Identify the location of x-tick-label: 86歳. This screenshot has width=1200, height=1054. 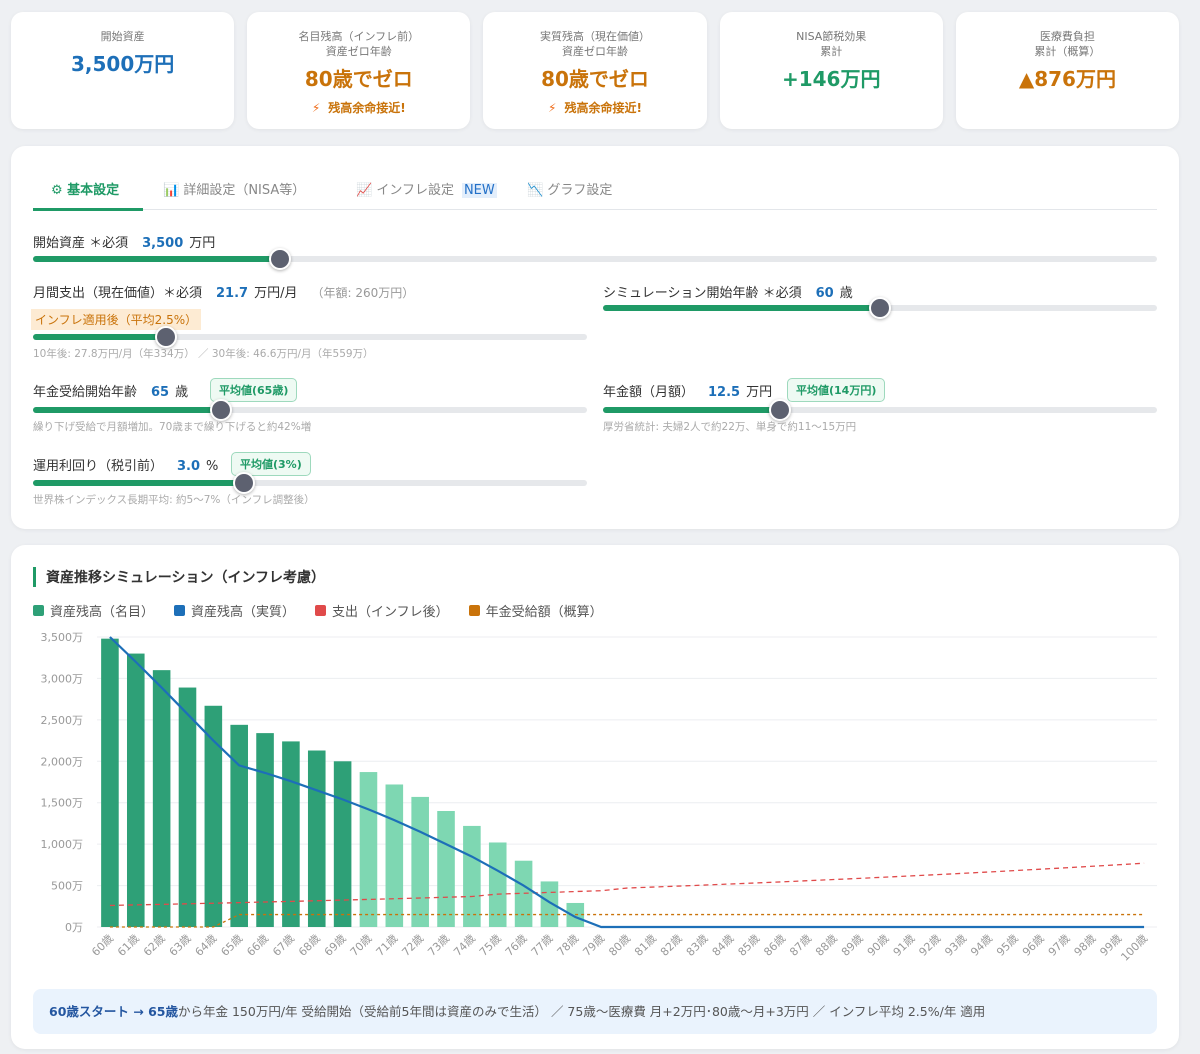
(774, 945).